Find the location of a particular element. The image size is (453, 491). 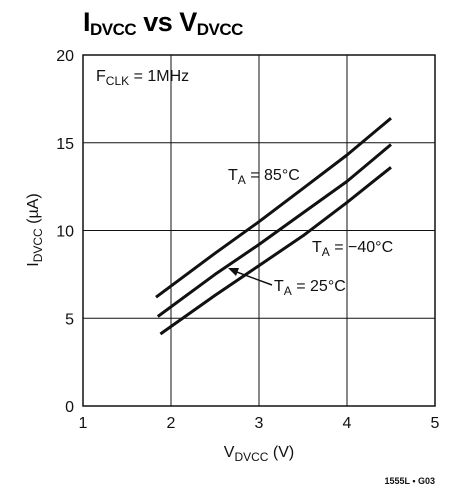

x-tick-labels: 1 2 3 4 5 is located at coordinates (259, 423).